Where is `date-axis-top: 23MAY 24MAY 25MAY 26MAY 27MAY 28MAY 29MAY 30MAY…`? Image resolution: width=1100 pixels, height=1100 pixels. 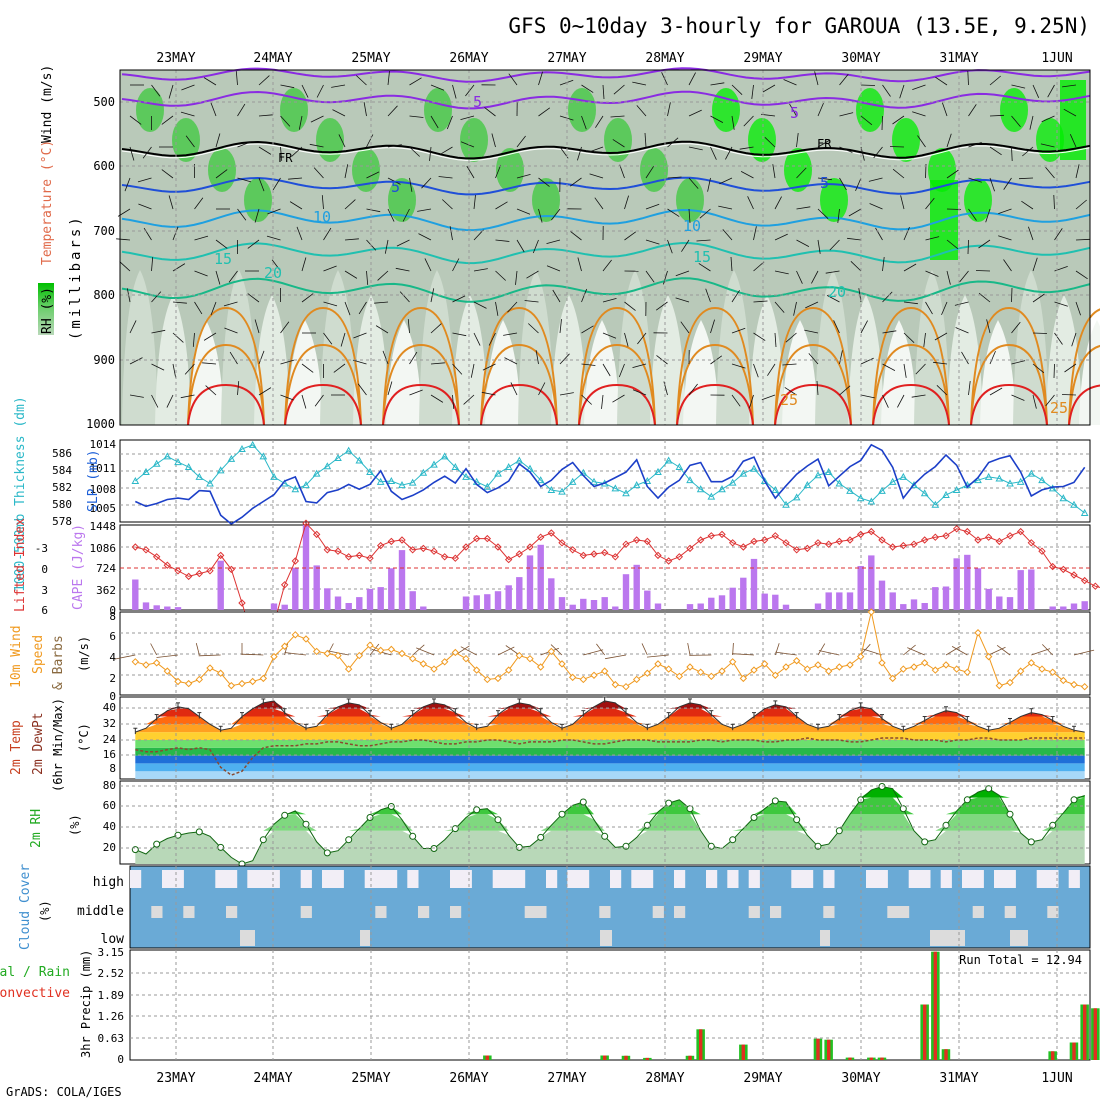
date-axis-top: 23MAY 24MAY 25MAY 26MAY 27MAY 28MAY 29MAY 30MAY… is located at coordinates (614, 58).